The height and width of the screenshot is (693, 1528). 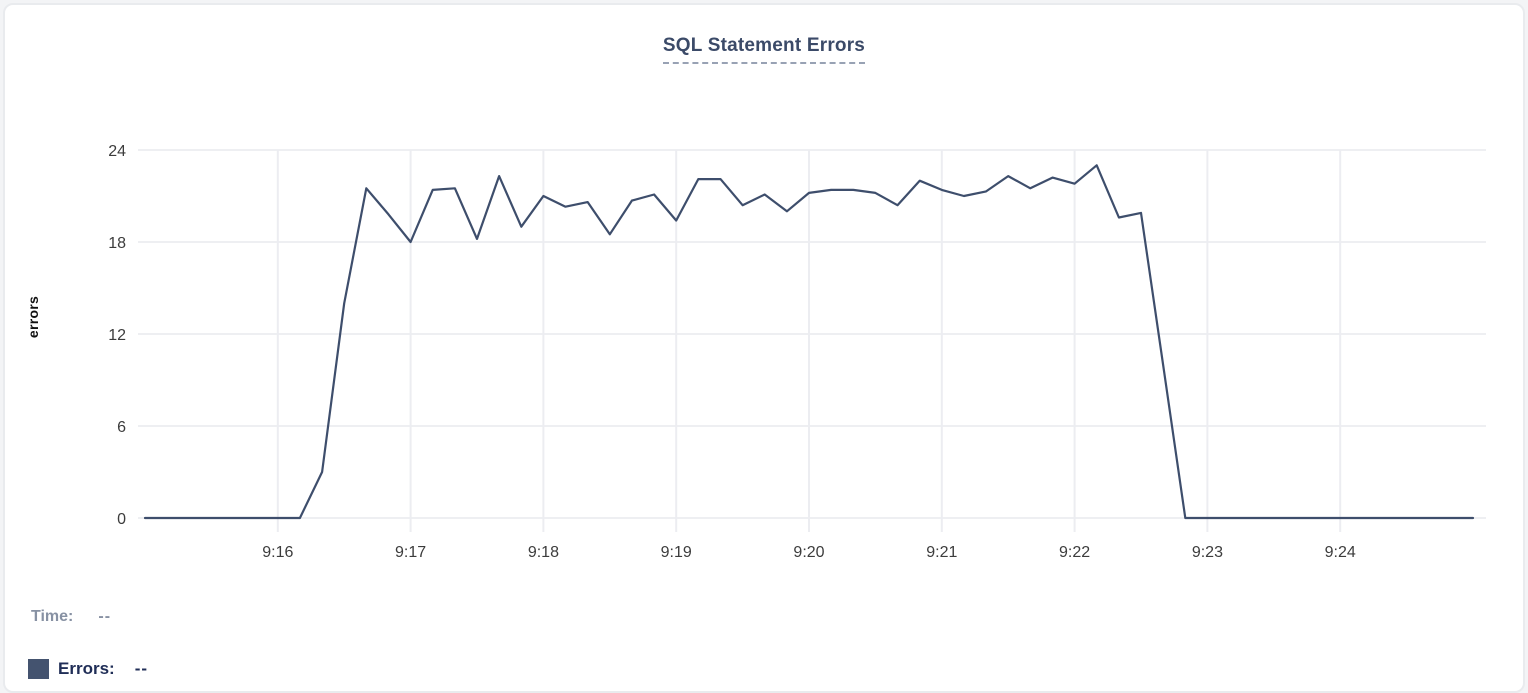 What do you see at coordinates (305, 643) in the screenshot?
I see `chart-tooltip-legend: Time: -- Errors: --` at bounding box center [305, 643].